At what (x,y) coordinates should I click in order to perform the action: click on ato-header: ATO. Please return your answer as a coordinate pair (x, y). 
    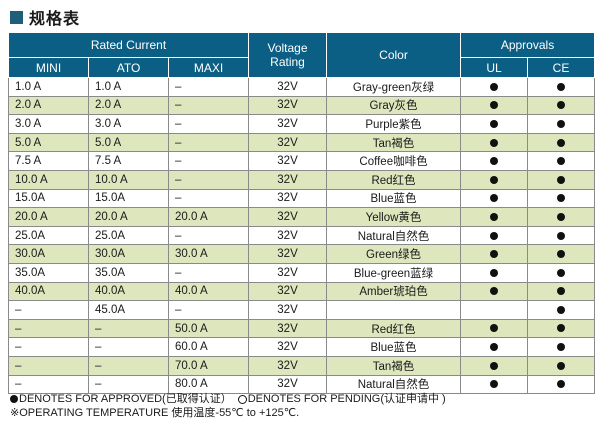
    Looking at the image, I should click on (128, 67).